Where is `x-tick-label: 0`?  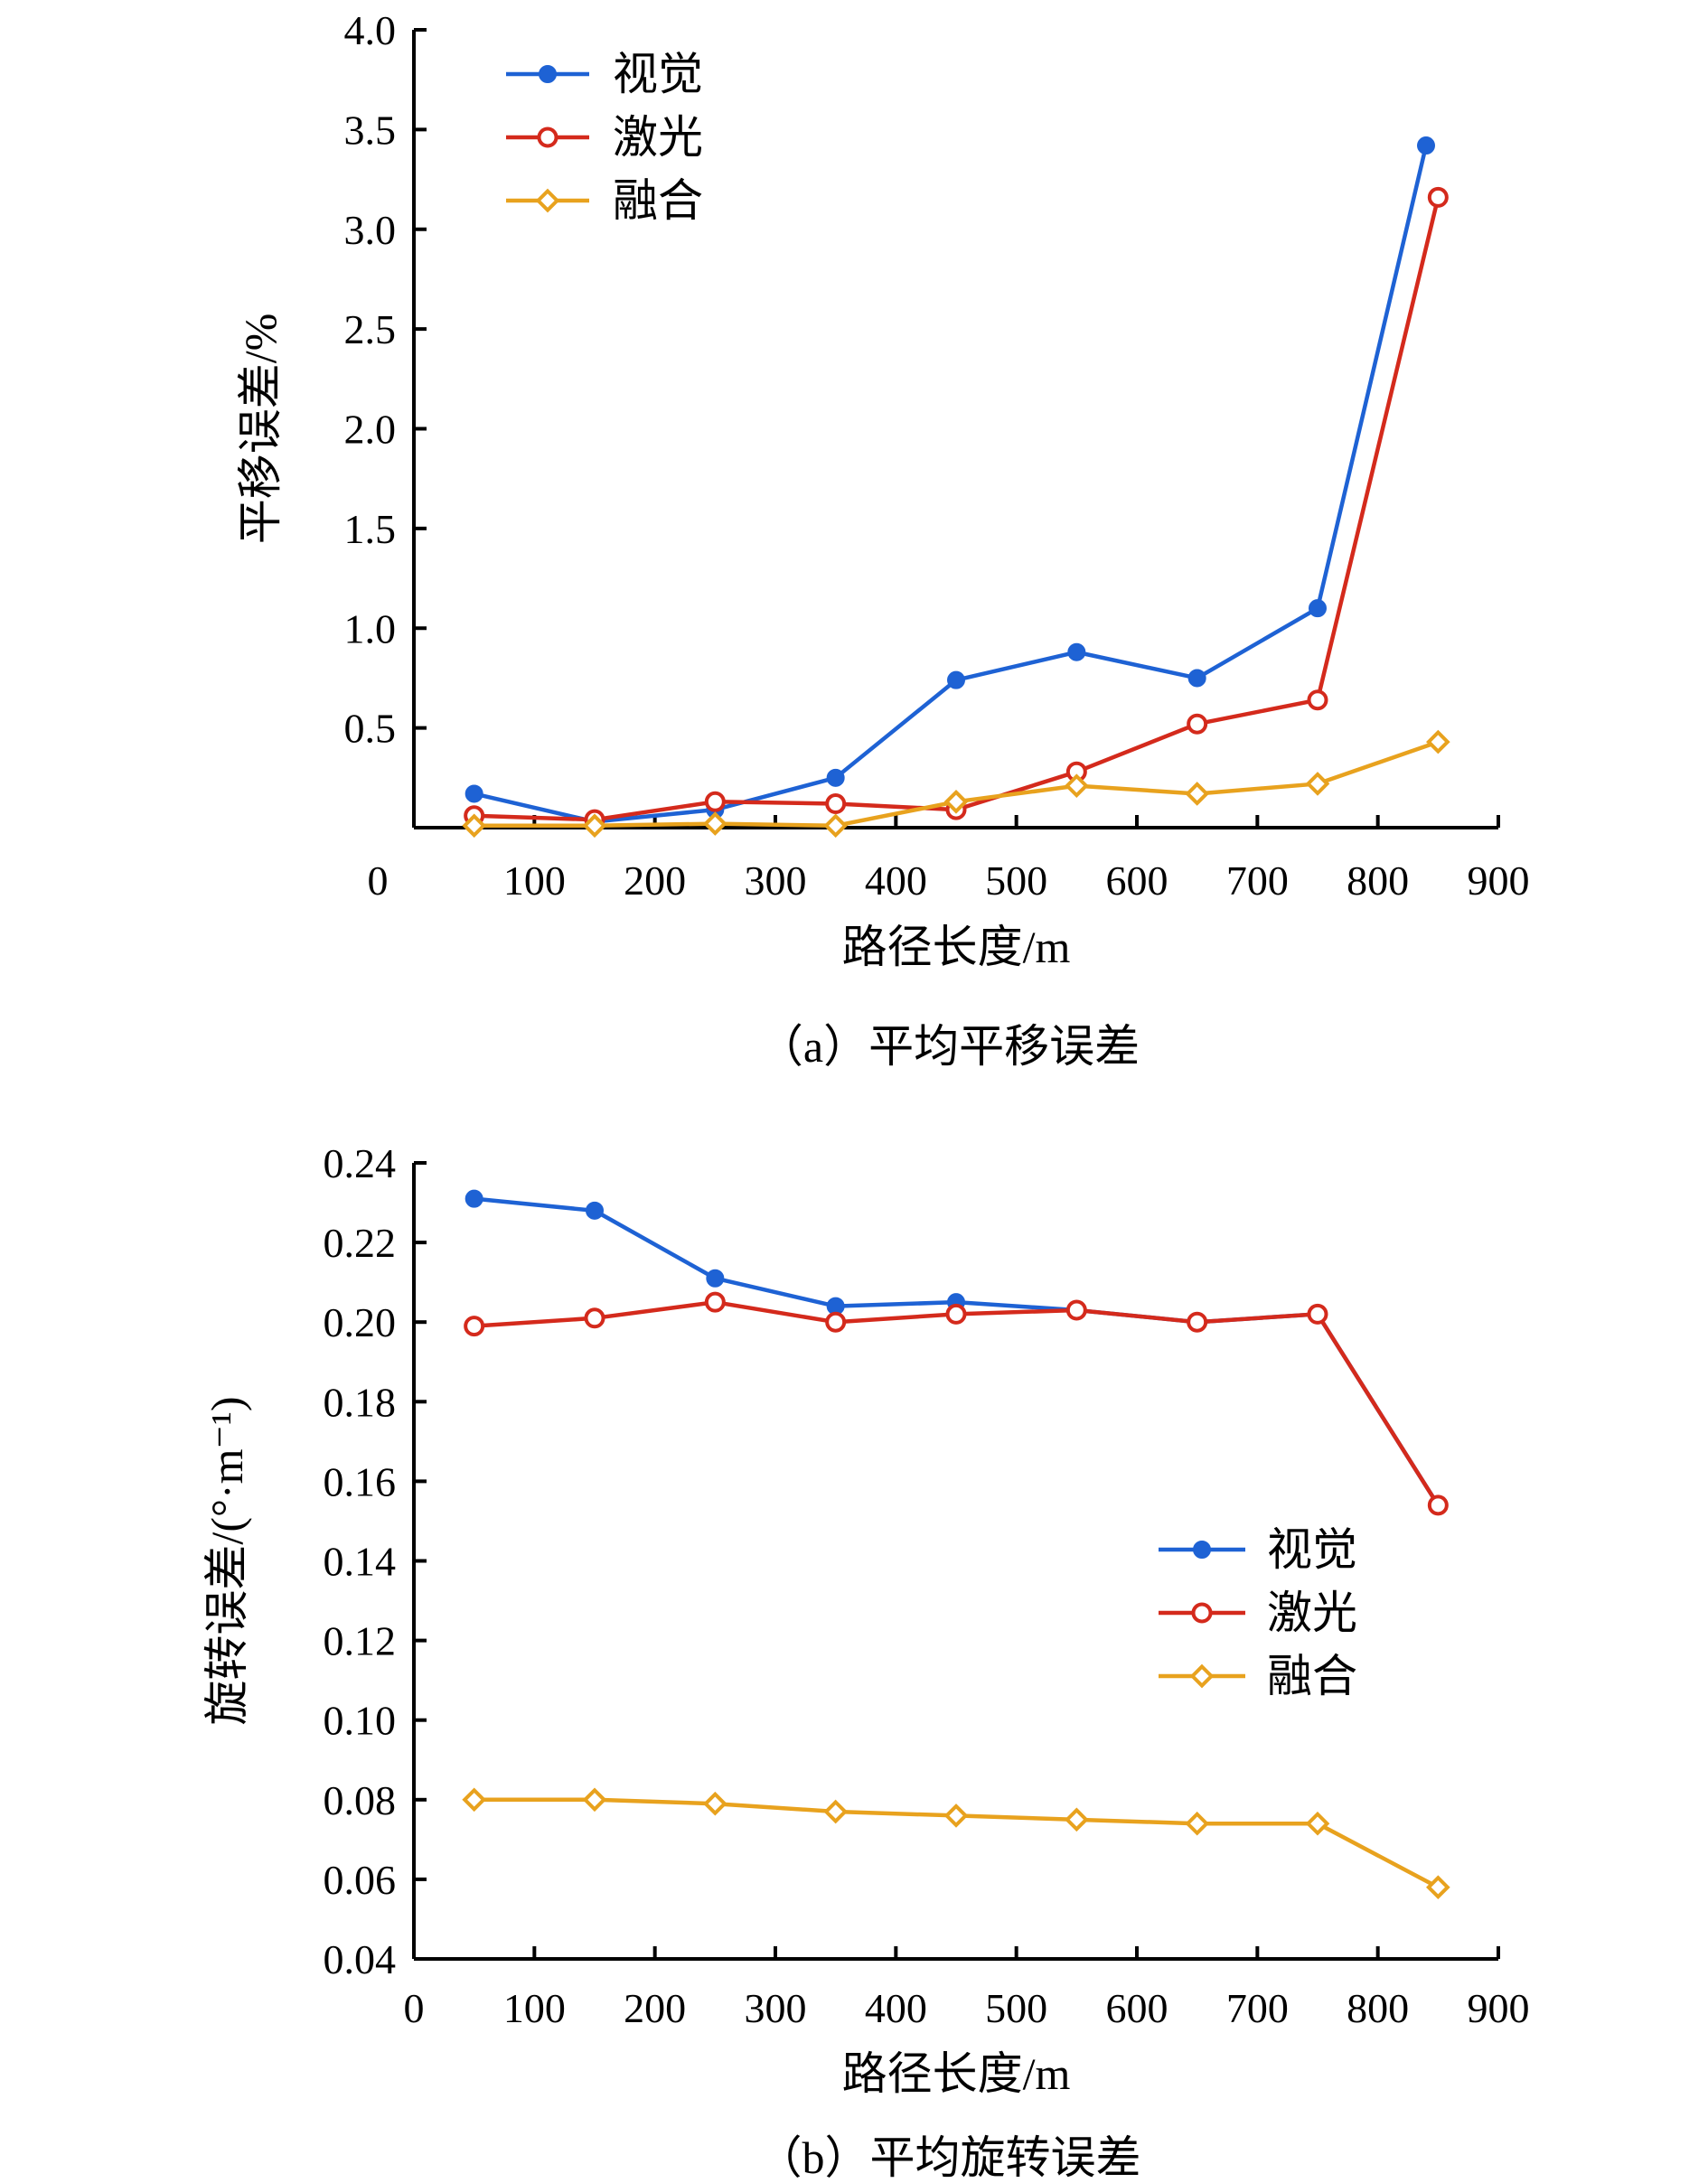 x-tick-label: 0 is located at coordinates (378, 880).